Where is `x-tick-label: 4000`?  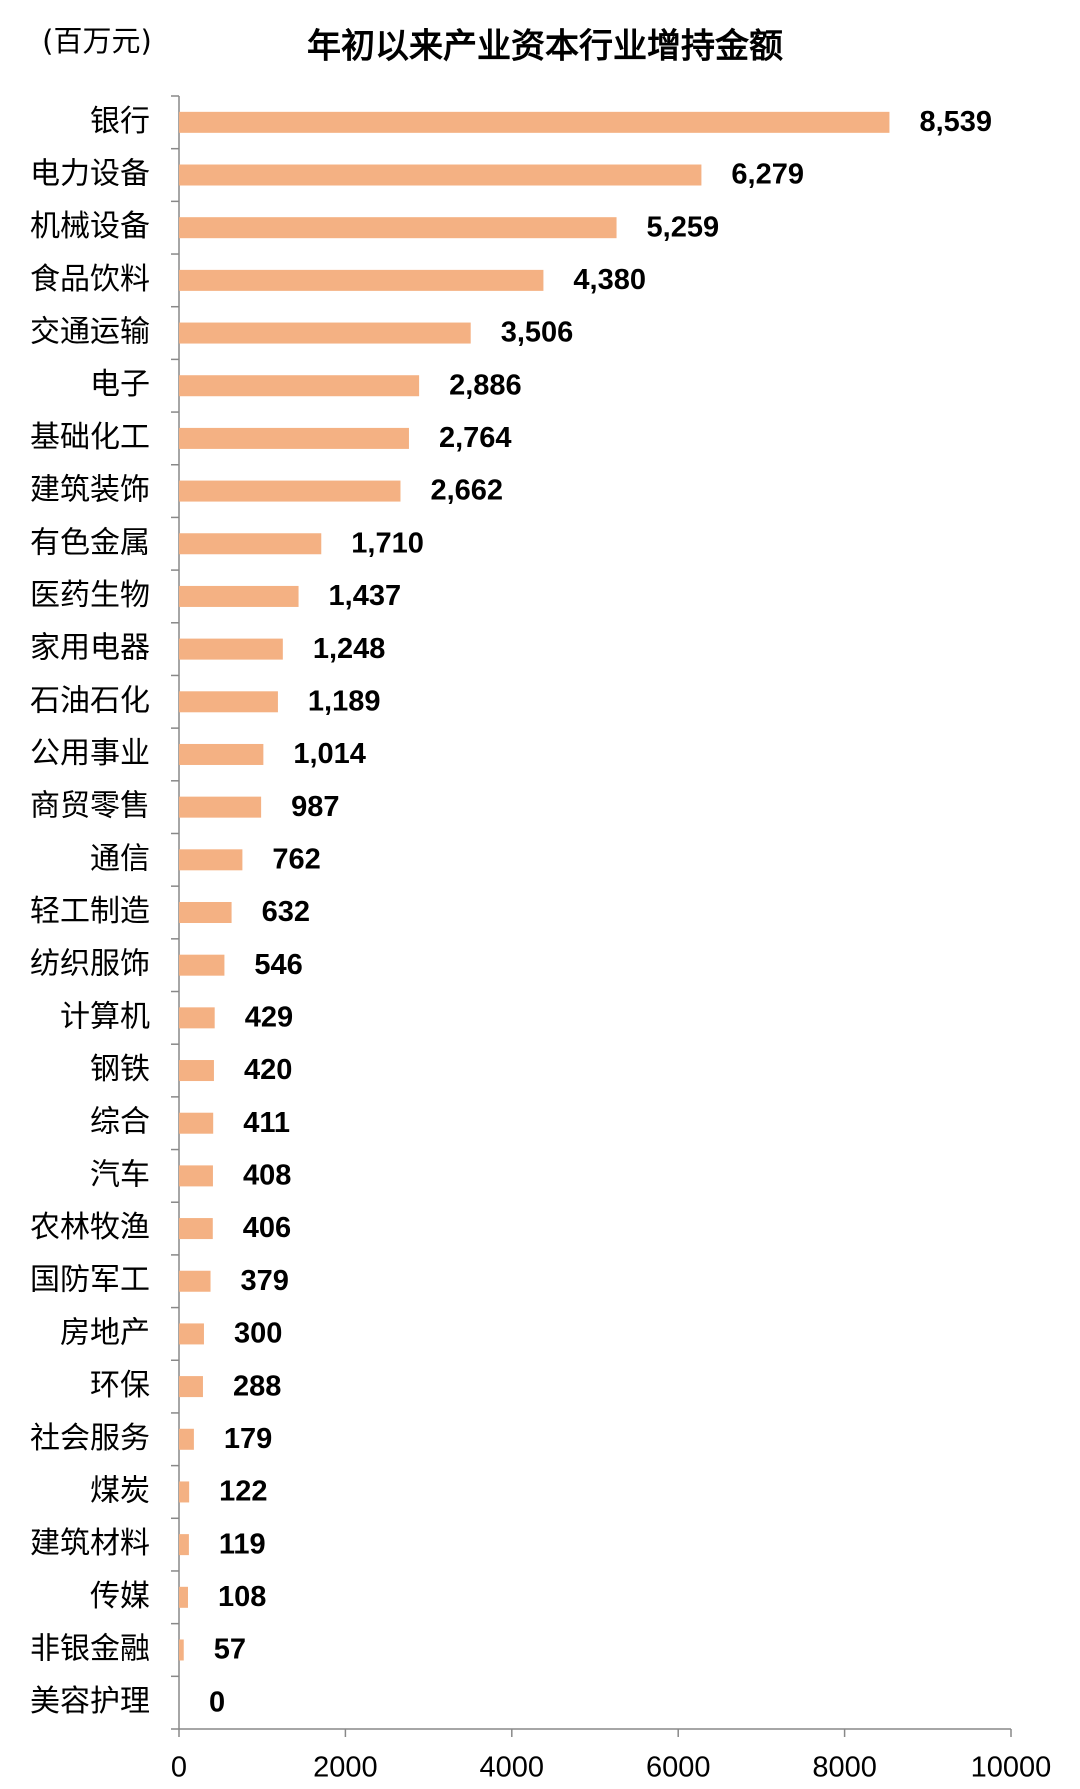
x-tick-label: 4000 is located at coordinates (512, 1768).